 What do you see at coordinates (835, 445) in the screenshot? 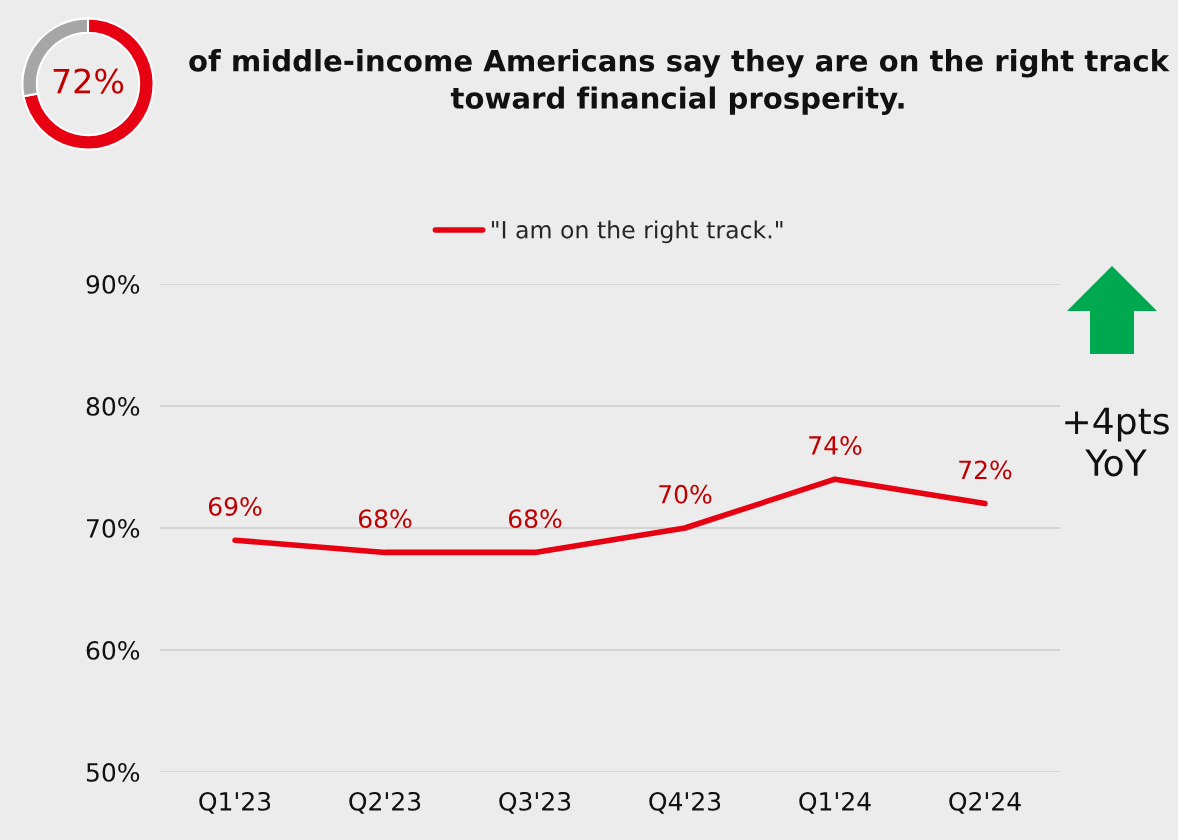
I see `text: 74%` at bounding box center [835, 445].